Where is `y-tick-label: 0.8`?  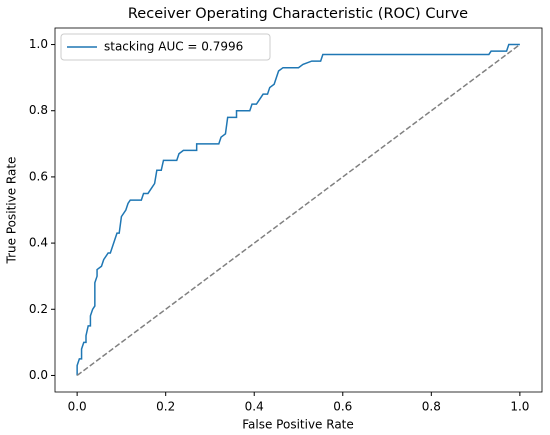 y-tick-label: 0.8 is located at coordinates (38, 110).